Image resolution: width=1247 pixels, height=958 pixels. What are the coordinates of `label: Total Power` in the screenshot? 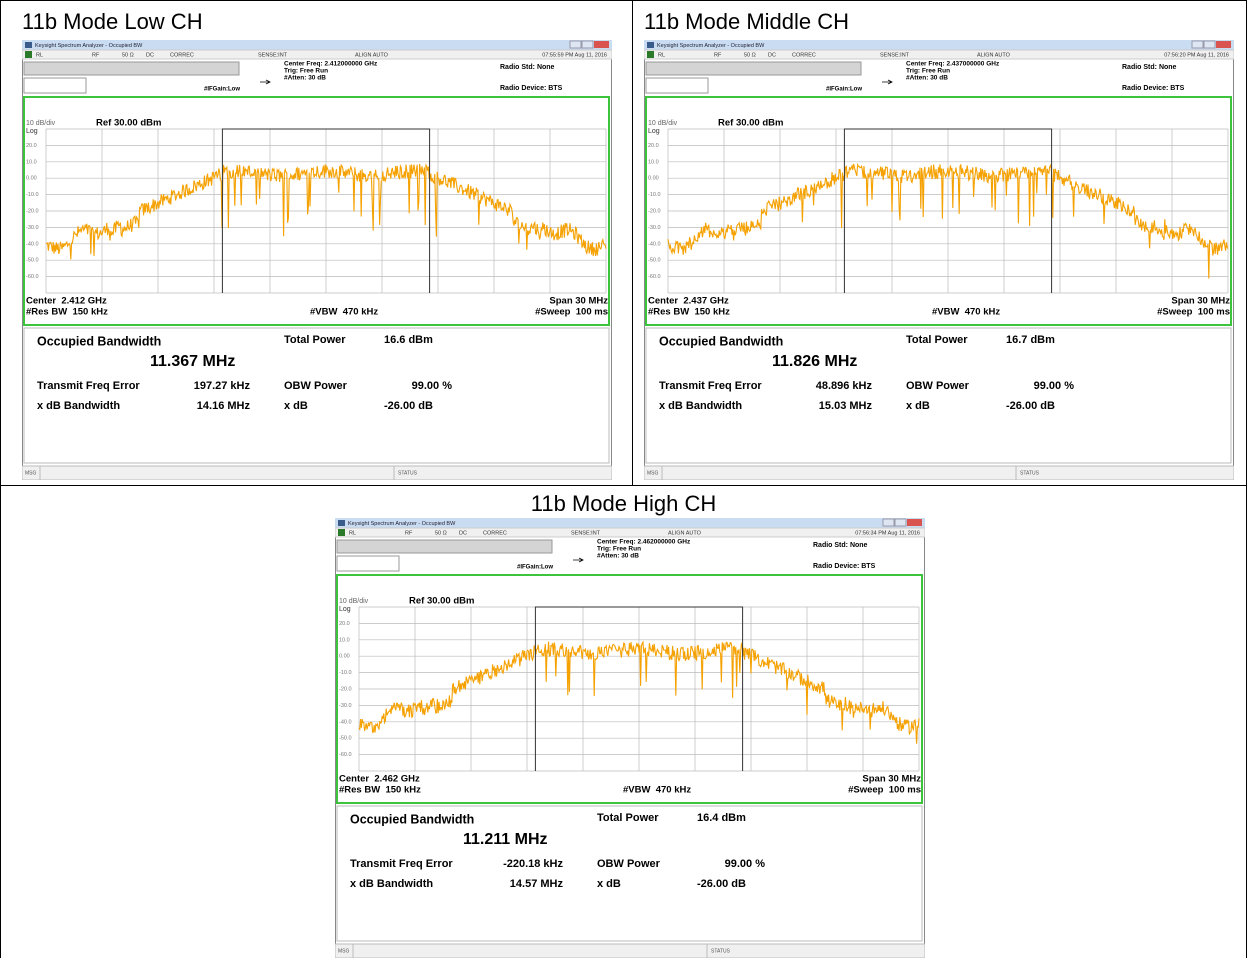 It's located at (628, 818).